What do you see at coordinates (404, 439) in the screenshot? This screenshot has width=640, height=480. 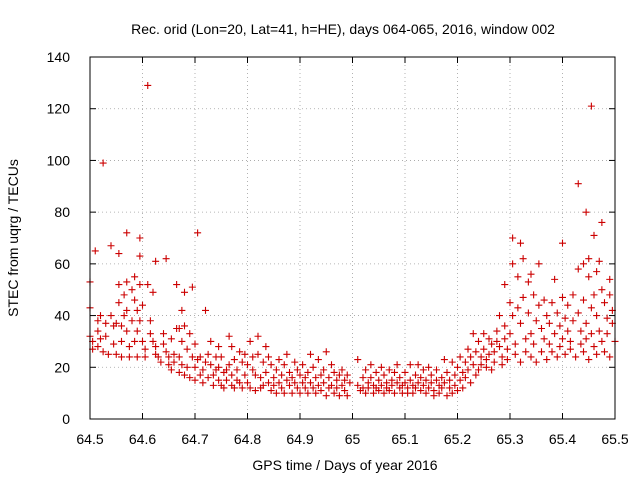 I see `x-tick-label: 65.1` at bounding box center [404, 439].